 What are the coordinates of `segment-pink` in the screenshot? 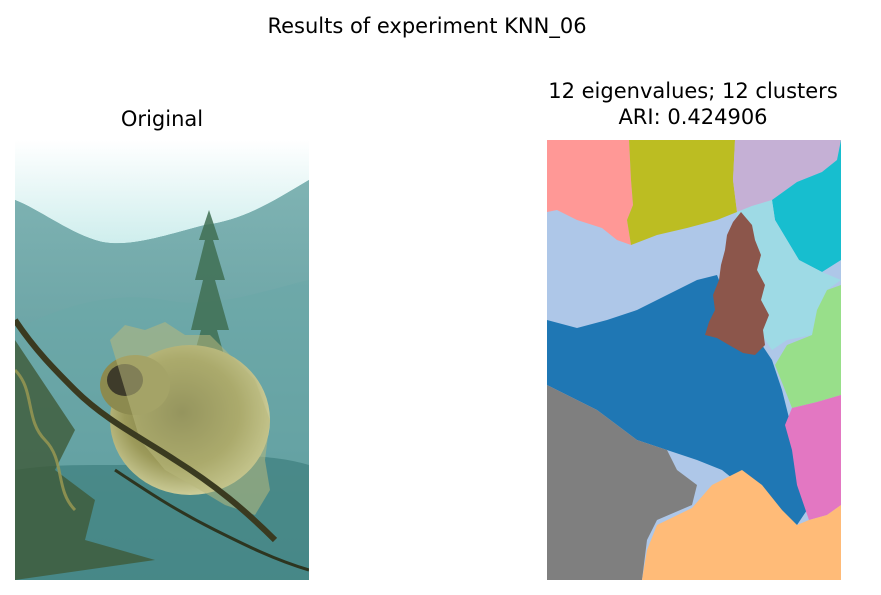 It's located at (813, 457).